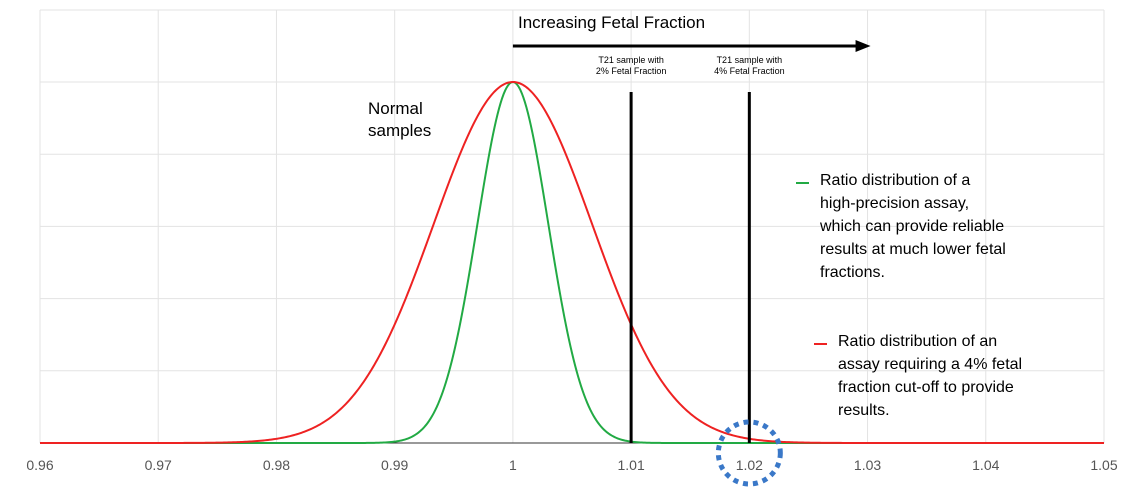  Describe the element at coordinates (864, 410) in the screenshot. I see `legend-text: results.` at that location.